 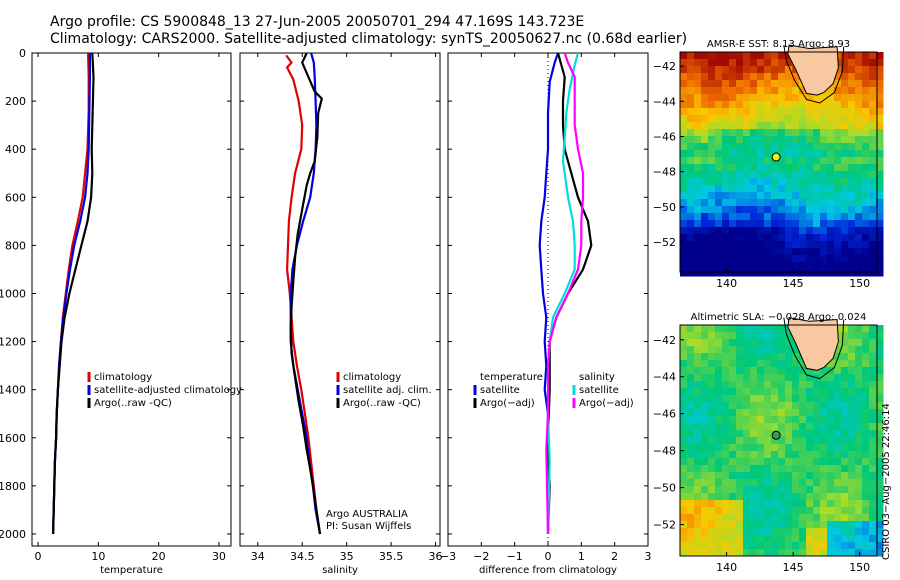 What do you see at coordinates (340, 570) in the screenshot?
I see `x-axis-label: salinity` at bounding box center [340, 570].